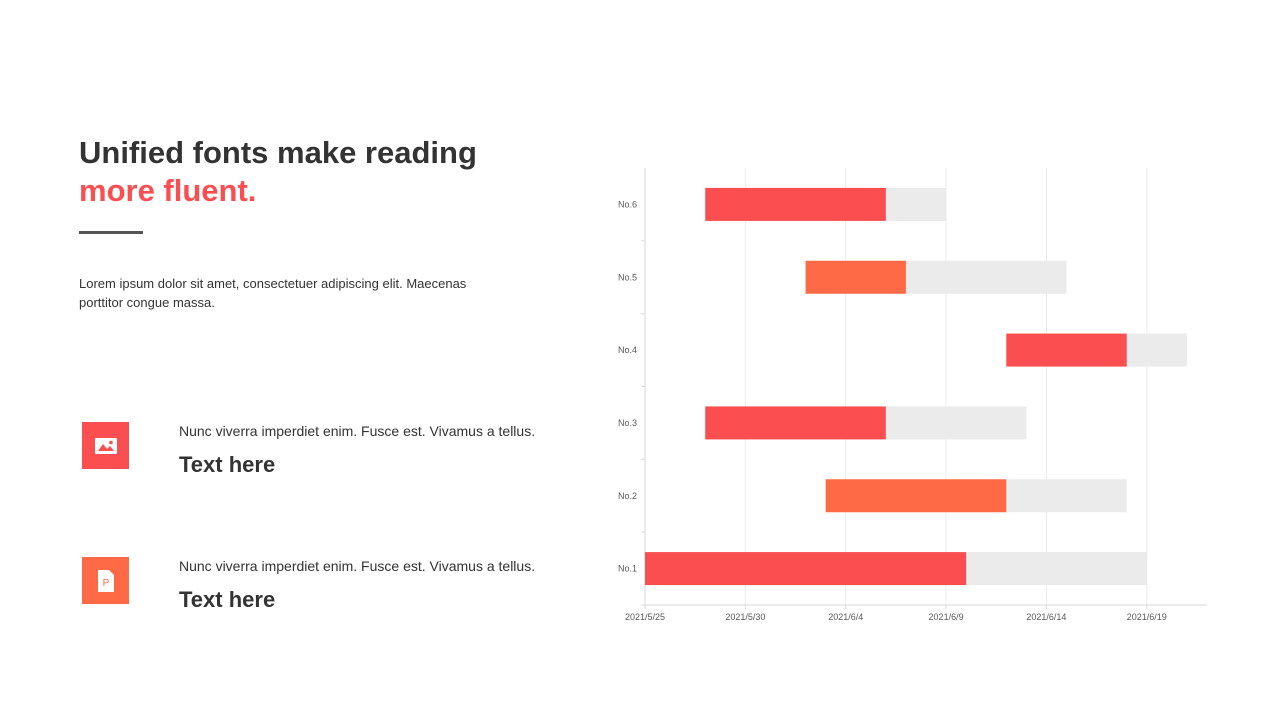 This screenshot has height=720, width=1280. Describe the element at coordinates (105, 445) in the screenshot. I see `image-icon` at that location.